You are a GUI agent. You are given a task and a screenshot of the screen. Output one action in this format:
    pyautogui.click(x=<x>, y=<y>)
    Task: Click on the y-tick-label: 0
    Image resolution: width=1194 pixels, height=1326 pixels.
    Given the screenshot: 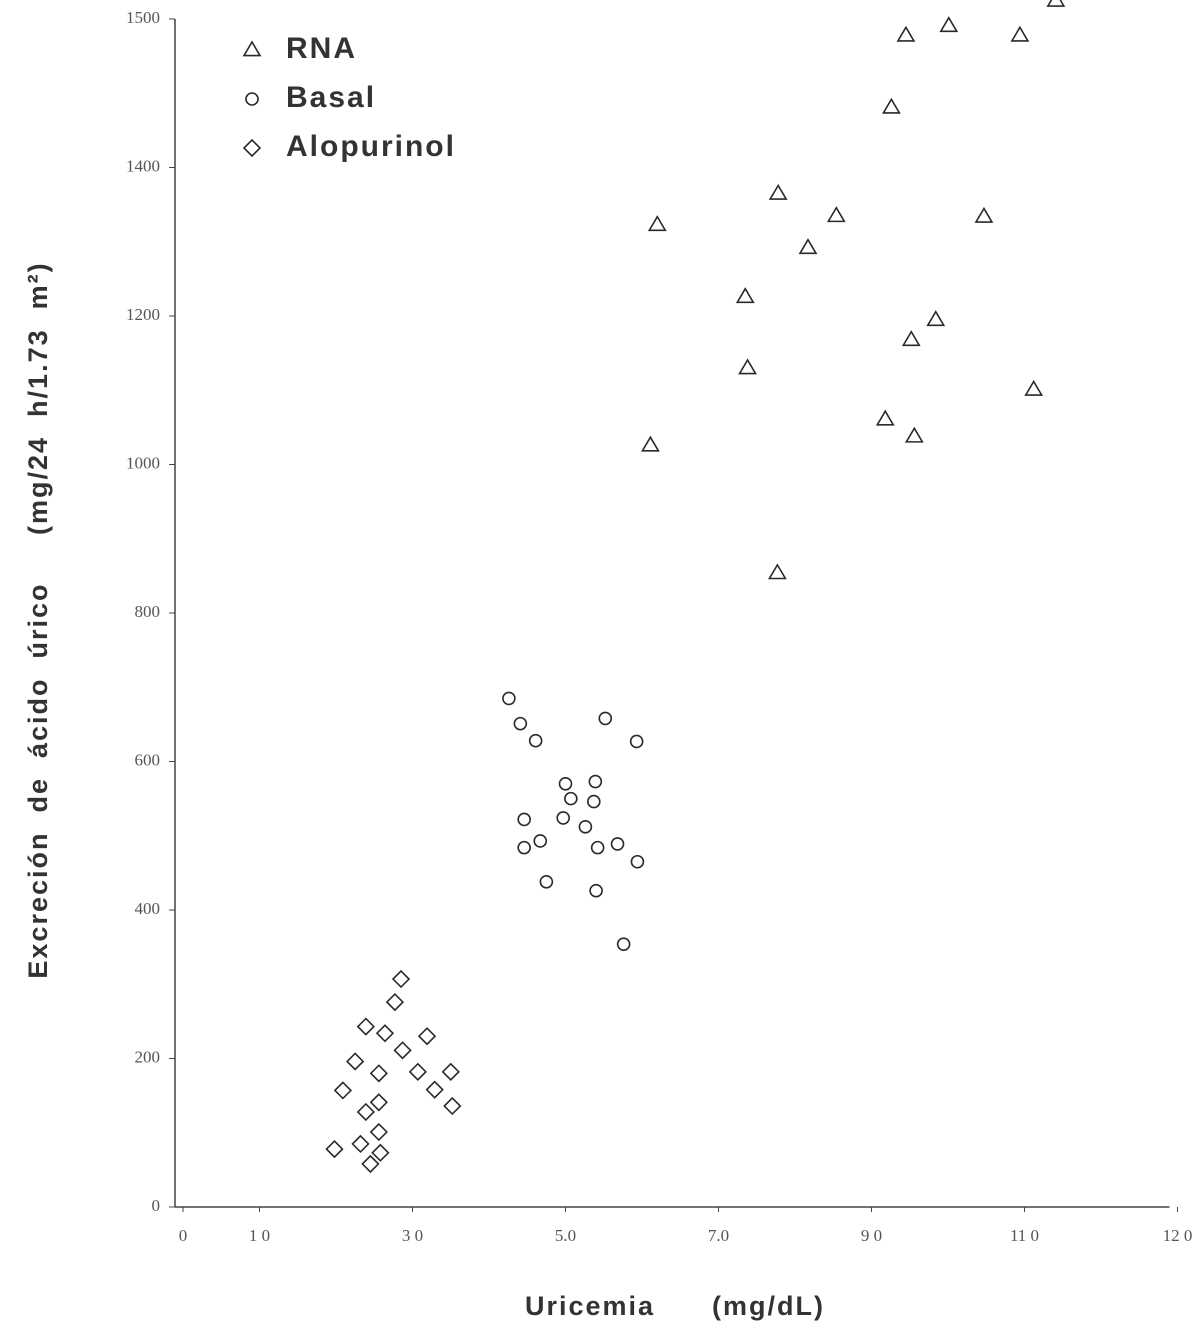 What is the action you would take?
    pyautogui.click(x=156, y=1205)
    